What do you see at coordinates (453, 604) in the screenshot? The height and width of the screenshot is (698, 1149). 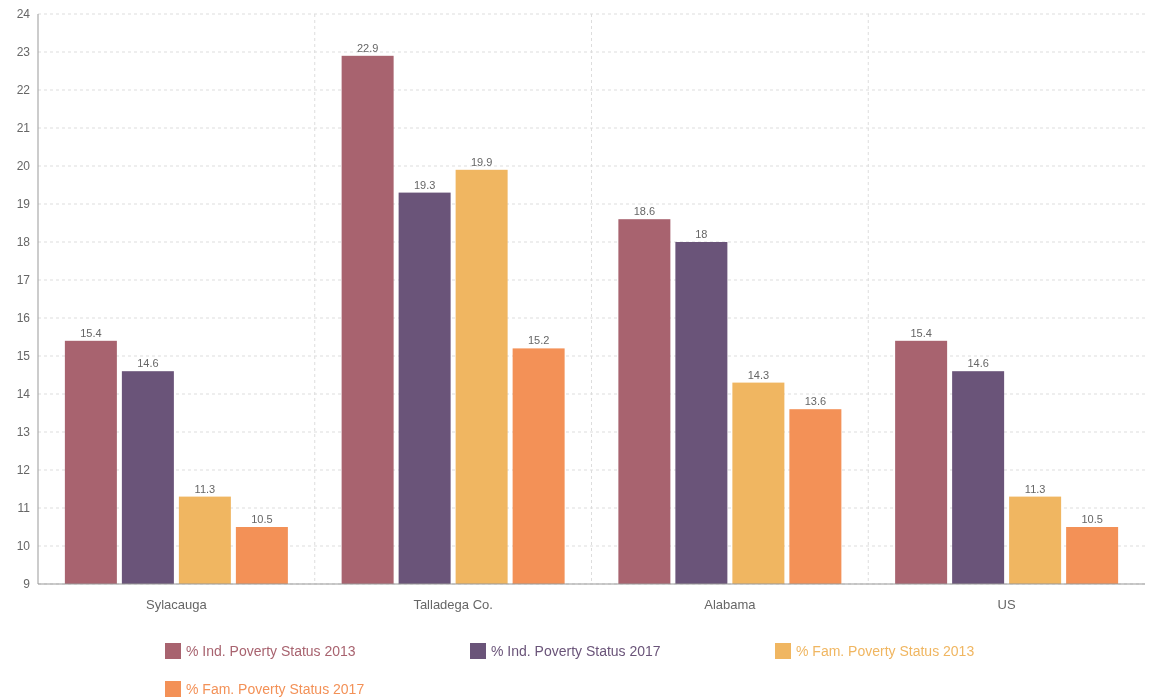 I see `x-tick-label: Talladega Co.` at bounding box center [453, 604].